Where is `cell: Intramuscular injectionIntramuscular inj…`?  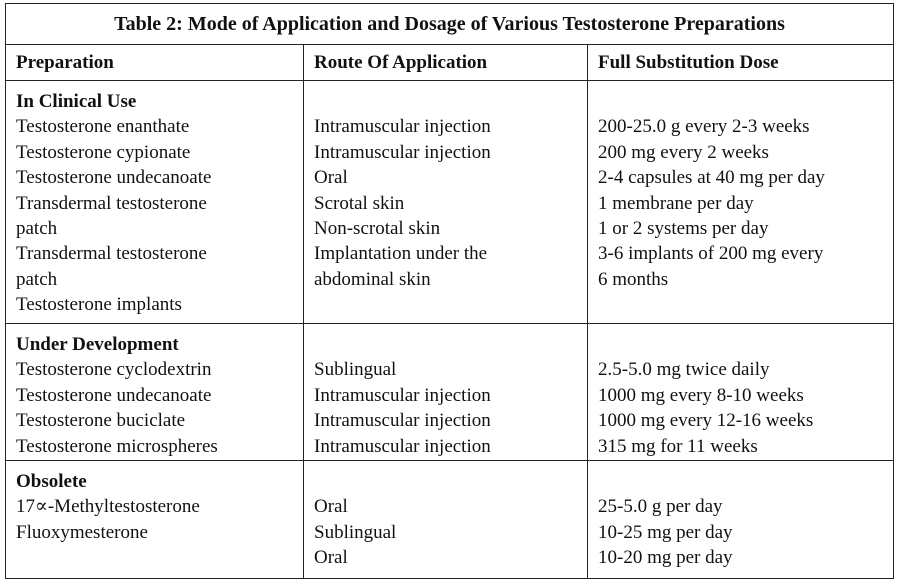
cell: Intramuscular injectionIntramuscular inj… is located at coordinates (446, 202).